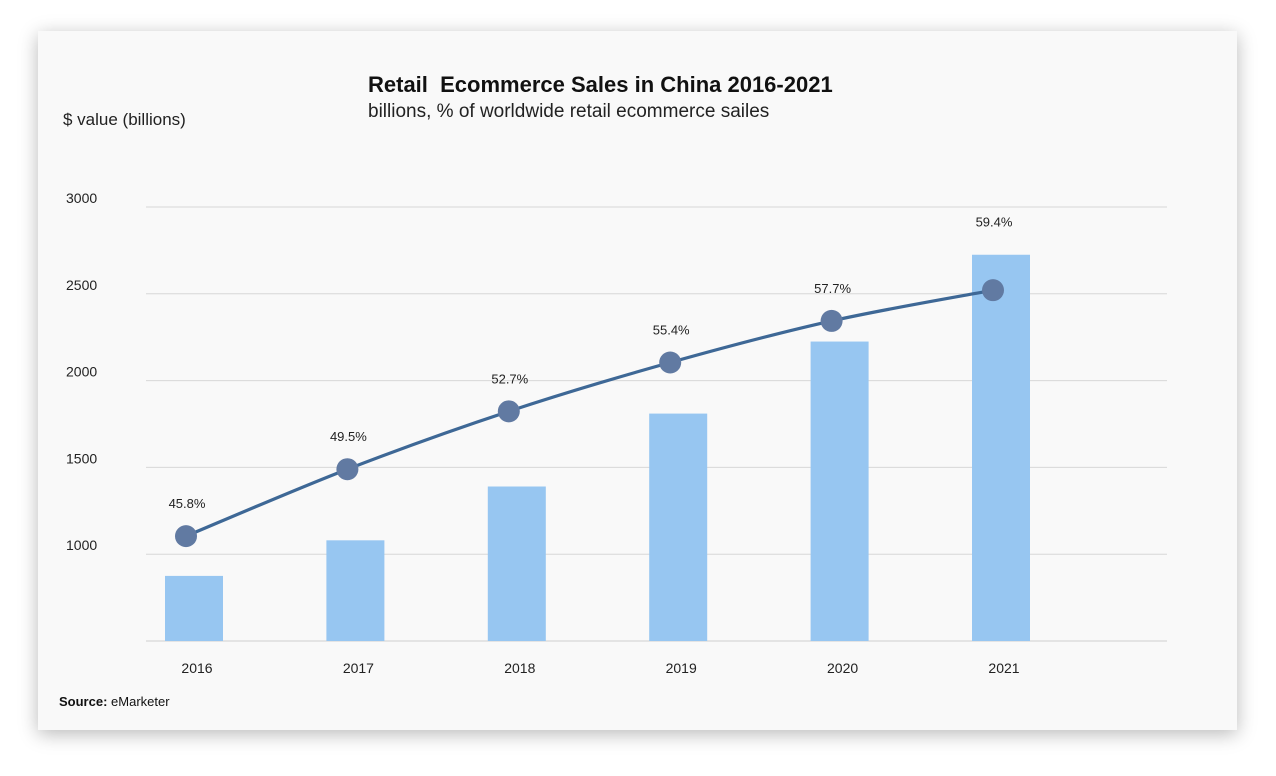 This screenshot has width=1276, height=776. Describe the element at coordinates (81, 372) in the screenshot. I see `y-tick-label: 2000` at that location.